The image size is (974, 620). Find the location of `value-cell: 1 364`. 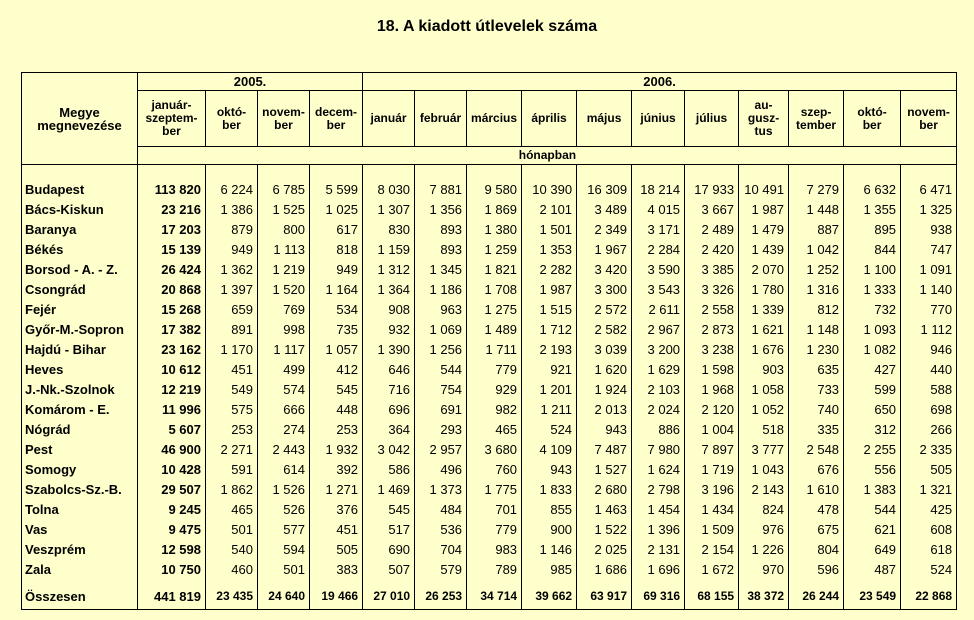

value-cell: 1 364 is located at coordinates (389, 289).